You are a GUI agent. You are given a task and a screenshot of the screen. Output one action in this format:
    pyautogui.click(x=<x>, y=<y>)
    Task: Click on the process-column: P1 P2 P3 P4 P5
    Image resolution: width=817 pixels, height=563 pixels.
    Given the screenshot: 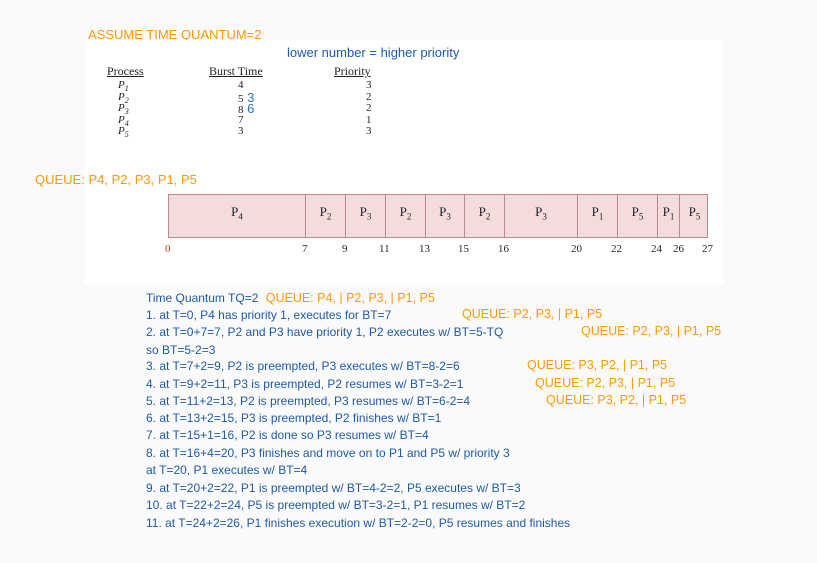 What is the action you would take?
    pyautogui.click(x=123, y=109)
    